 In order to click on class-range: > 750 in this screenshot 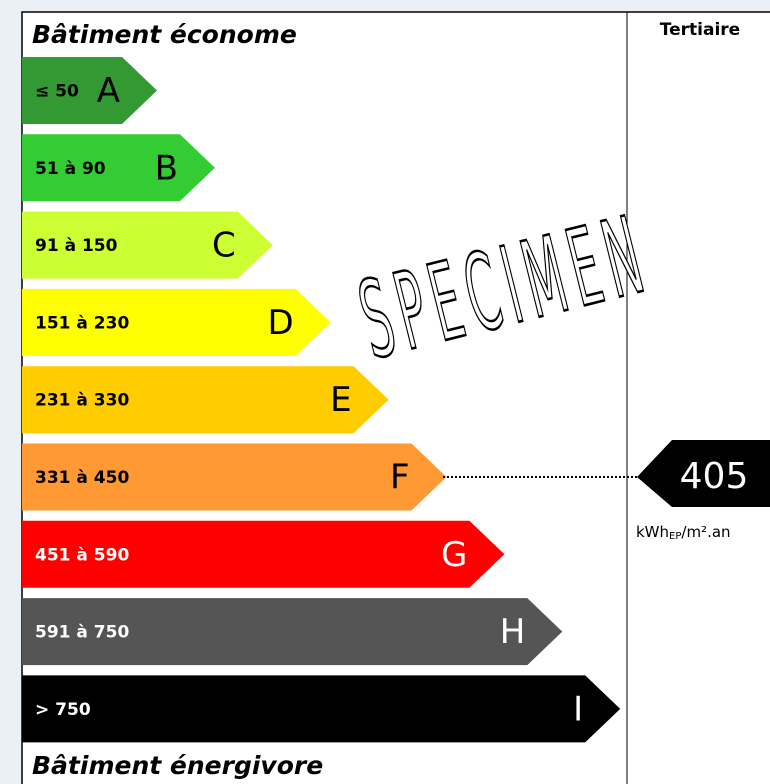, I will do `click(63, 710)`.